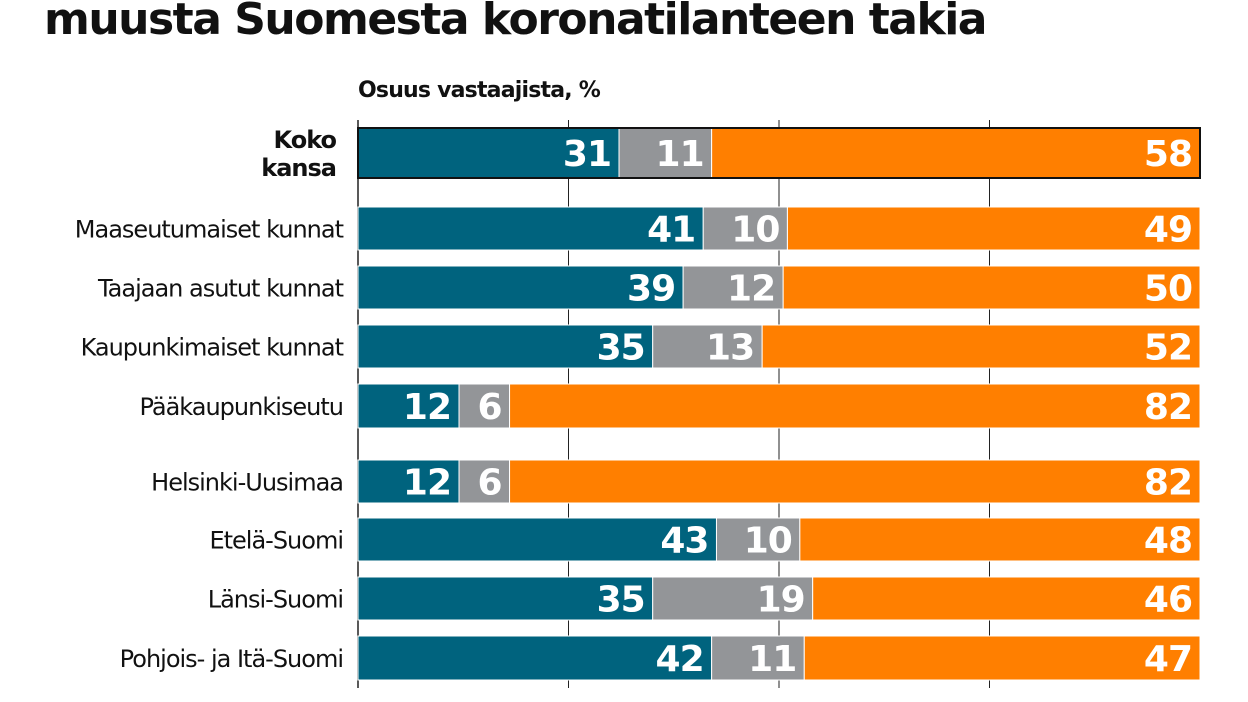 This screenshot has height=702, width=1248. Describe the element at coordinates (684, 541) in the screenshot. I see `data-label: 43` at that location.